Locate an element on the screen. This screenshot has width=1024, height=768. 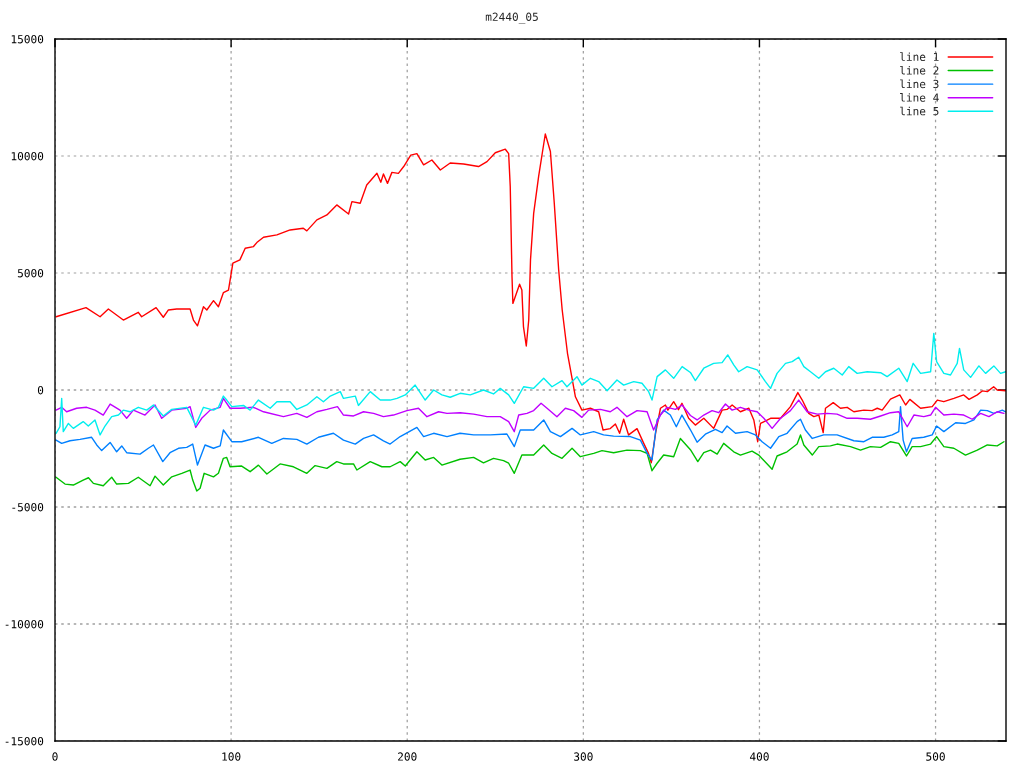
legend-label: line 5 is located at coordinates (919, 111).